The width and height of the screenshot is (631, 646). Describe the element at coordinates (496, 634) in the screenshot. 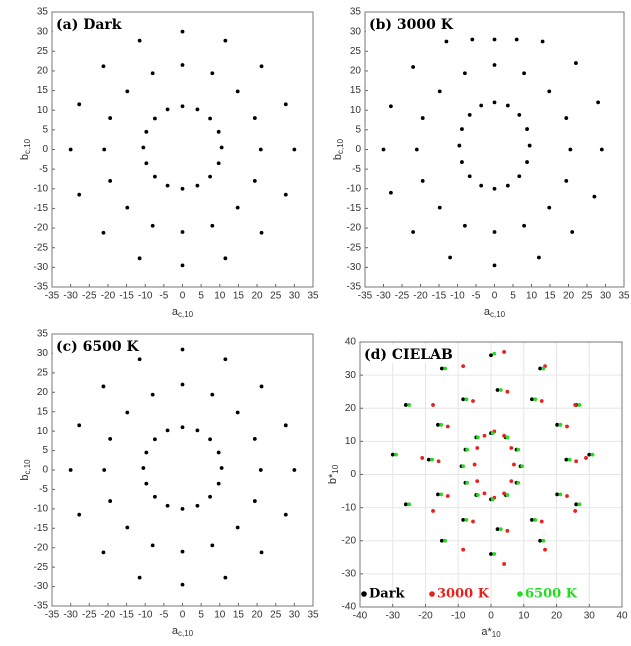

I see `x-label-sub: 10` at that location.